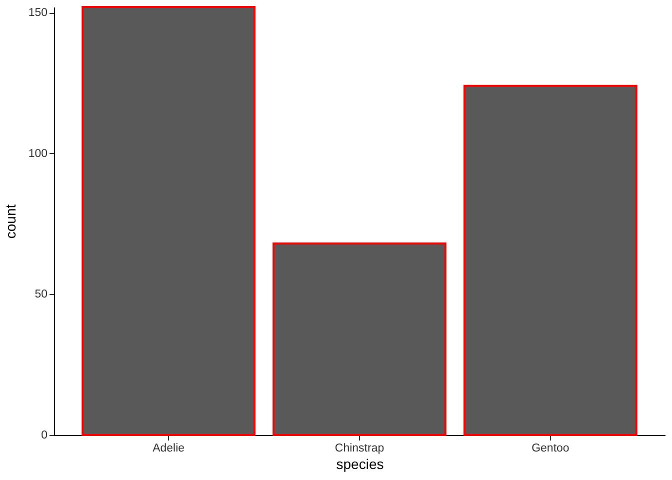  Describe the element at coordinates (38, 13) in the screenshot. I see `y-tick-label: 150` at that location.